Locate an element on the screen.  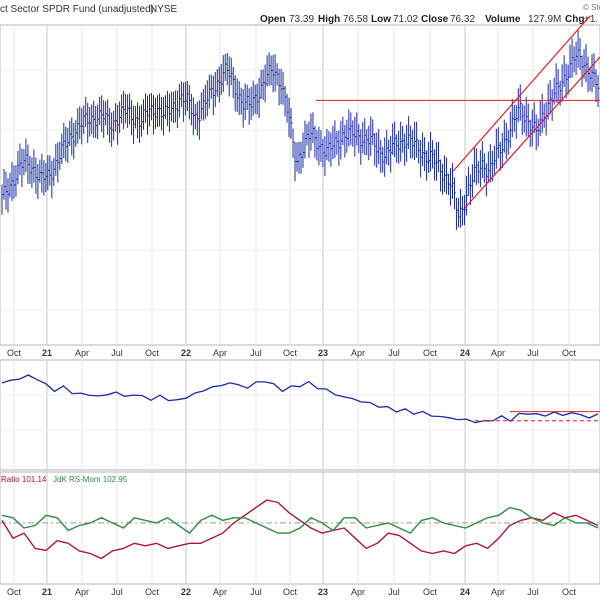
channel-upper-line is located at coordinates (521, 93).